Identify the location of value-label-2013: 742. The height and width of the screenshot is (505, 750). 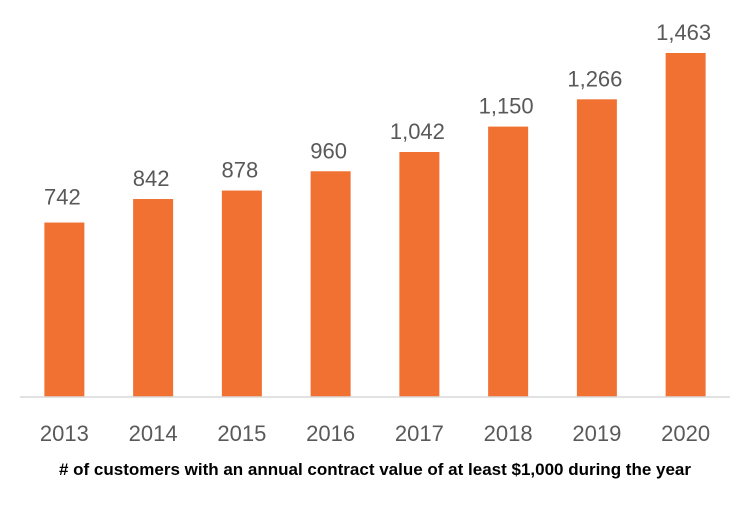
(62, 197).